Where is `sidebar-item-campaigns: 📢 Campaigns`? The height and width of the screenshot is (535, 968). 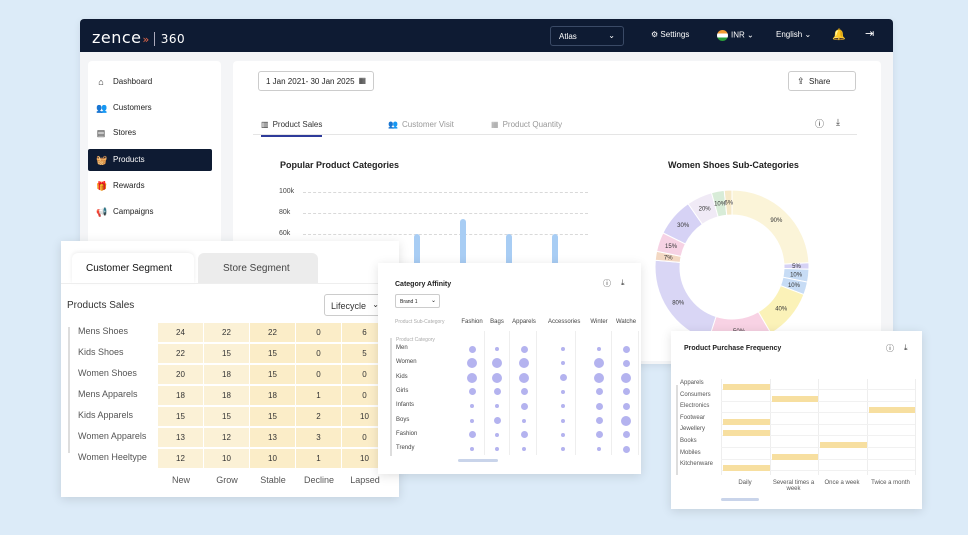 sidebar-item-campaigns: 📢 Campaigns is located at coordinates (150, 212).